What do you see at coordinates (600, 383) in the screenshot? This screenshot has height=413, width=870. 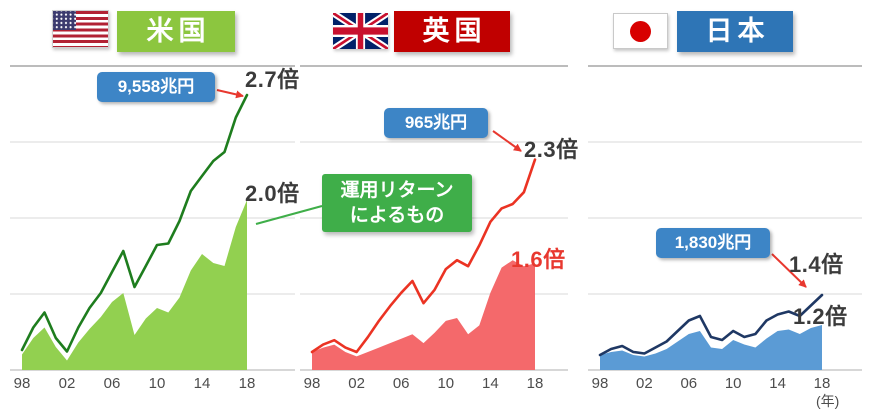 I see `jp-x-tick-label: 98` at bounding box center [600, 383].